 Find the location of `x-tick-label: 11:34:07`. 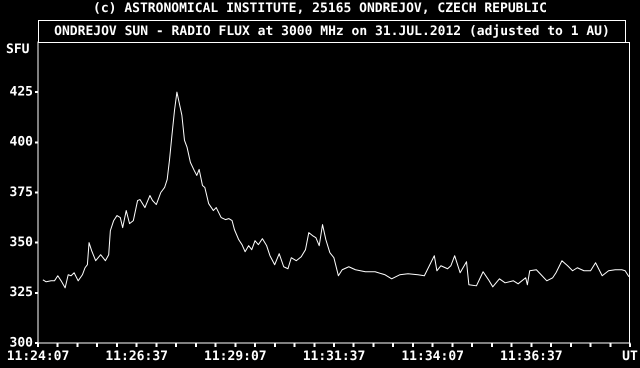

x-tick-label: 11:34:07 is located at coordinates (432, 356).